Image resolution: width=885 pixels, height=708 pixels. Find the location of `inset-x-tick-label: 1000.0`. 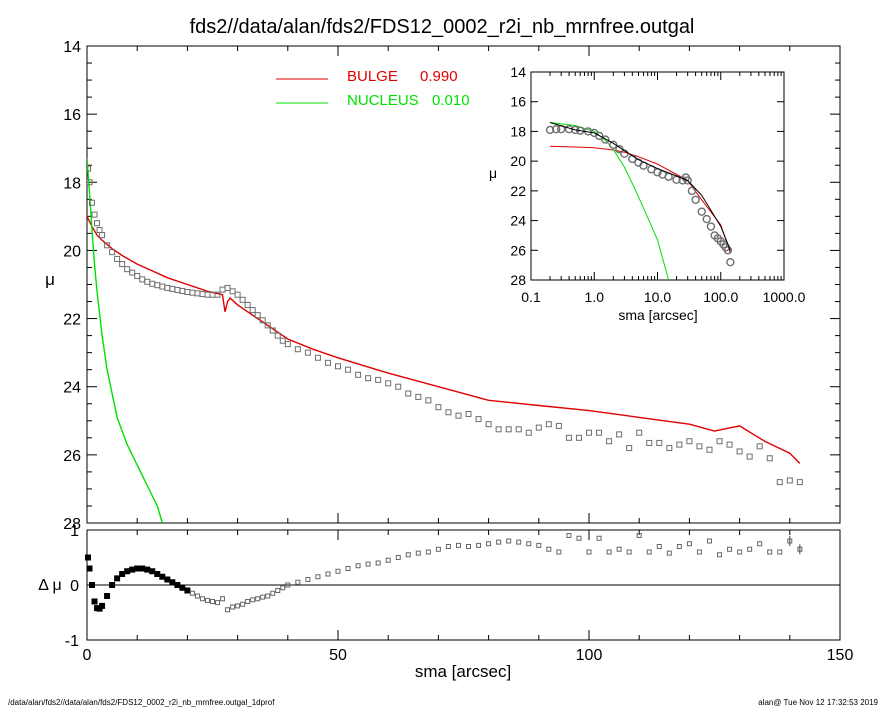

inset-x-tick-label: 1000.0 is located at coordinates (784, 297).